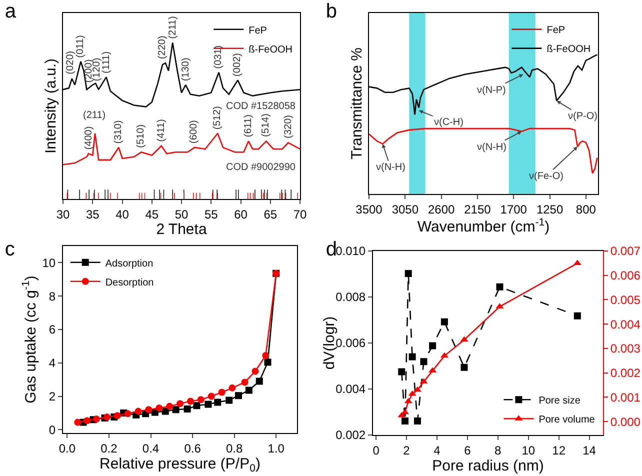 The image size is (642, 476). Describe the element at coordinates (51, 106) in the screenshot. I see `y-axis-title: Intensity (a.u.)` at that location.